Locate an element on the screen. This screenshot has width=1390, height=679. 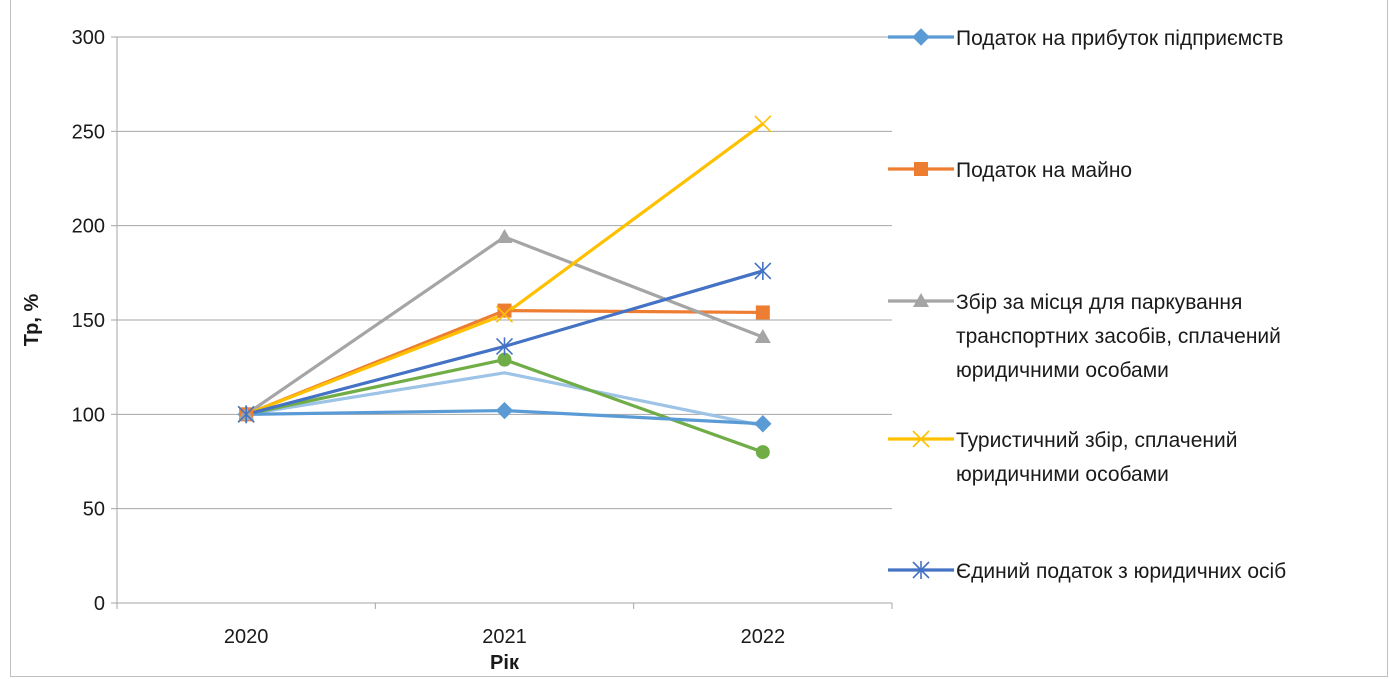
x-axis-title: Рік is located at coordinates (505, 663).